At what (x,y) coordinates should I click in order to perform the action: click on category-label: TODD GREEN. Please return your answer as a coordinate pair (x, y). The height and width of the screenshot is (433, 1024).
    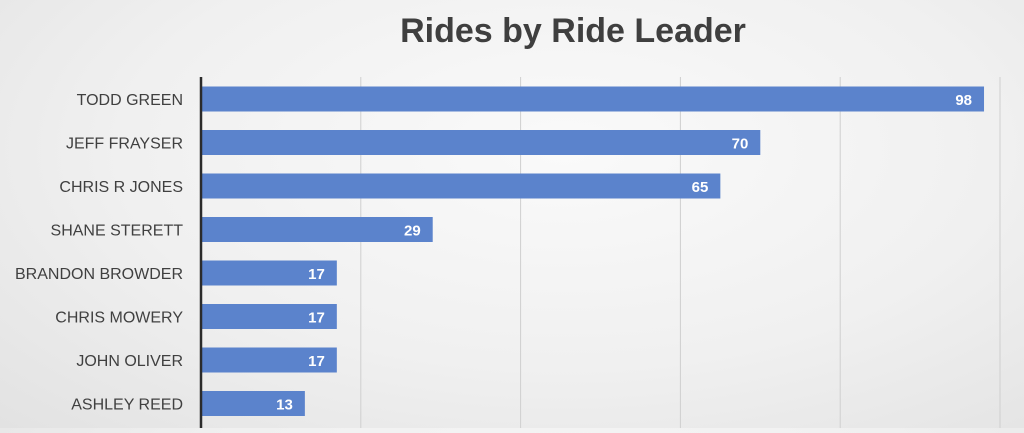
    Looking at the image, I should click on (130, 100).